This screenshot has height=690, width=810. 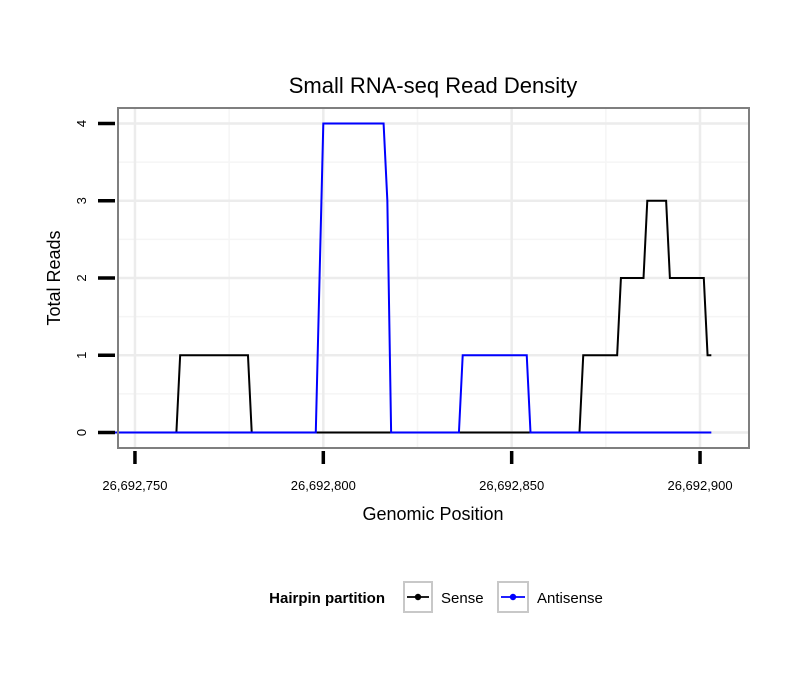 I want to click on legend-label-sense: Sense, so click(x=462, y=598).